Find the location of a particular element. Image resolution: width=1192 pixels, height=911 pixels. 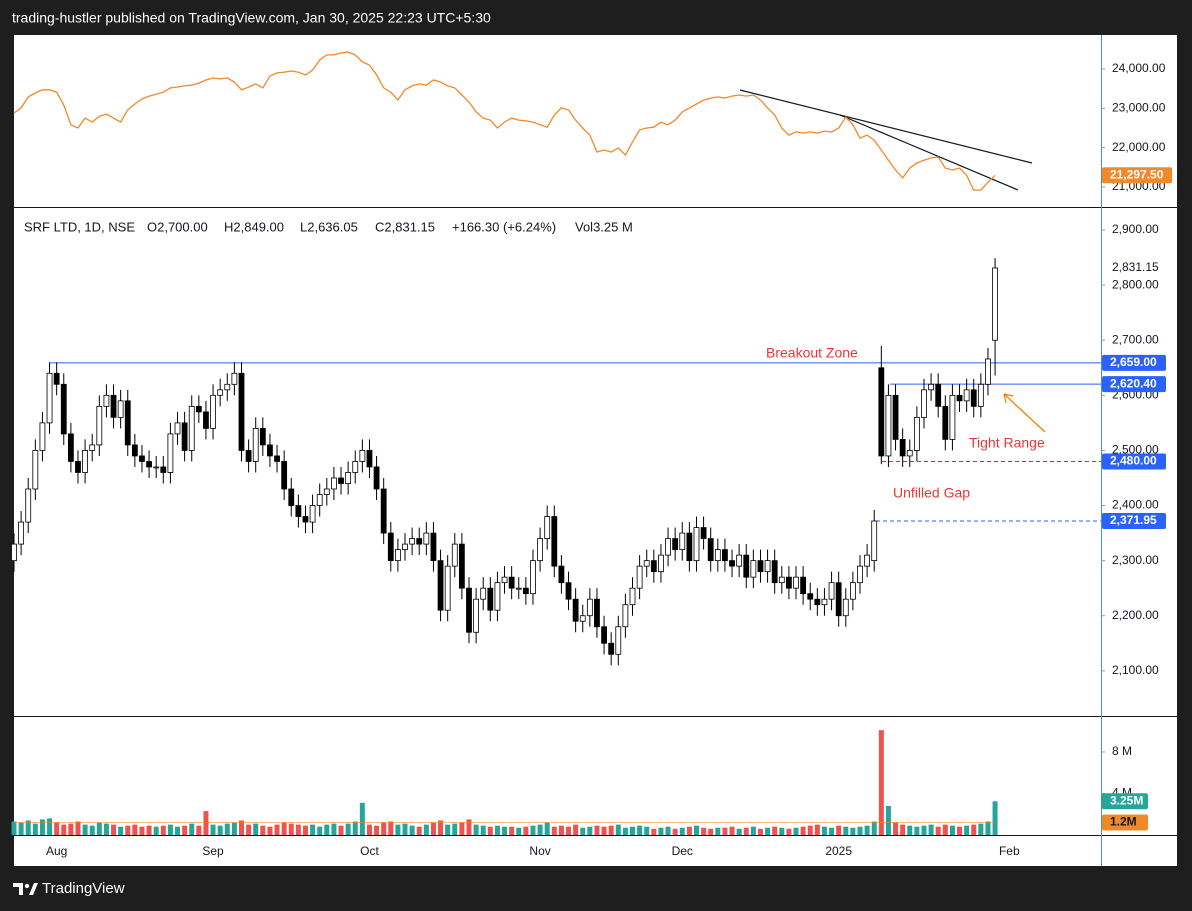

y-tick-label: 2,800.00 is located at coordinates (1135, 284).